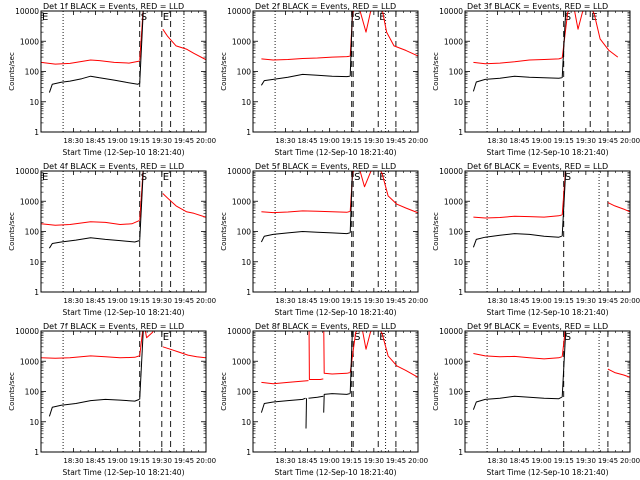 The width and height of the screenshot is (640, 480). What do you see at coordinates (325, 166) in the screenshot?
I see `panel-title: Det 5f BLACK = Events, RED = LLD` at bounding box center [325, 166].